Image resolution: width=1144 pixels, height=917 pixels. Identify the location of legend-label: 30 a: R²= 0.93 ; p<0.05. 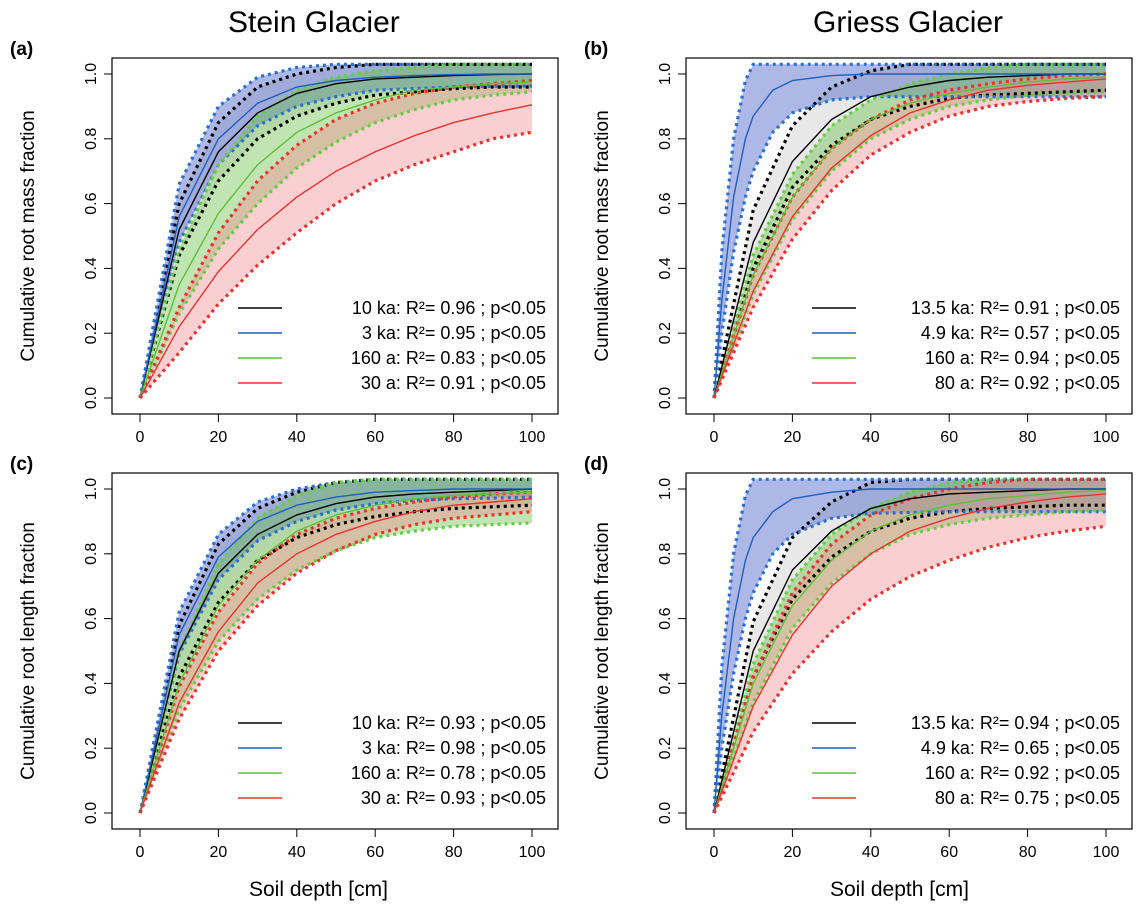
(453, 798).